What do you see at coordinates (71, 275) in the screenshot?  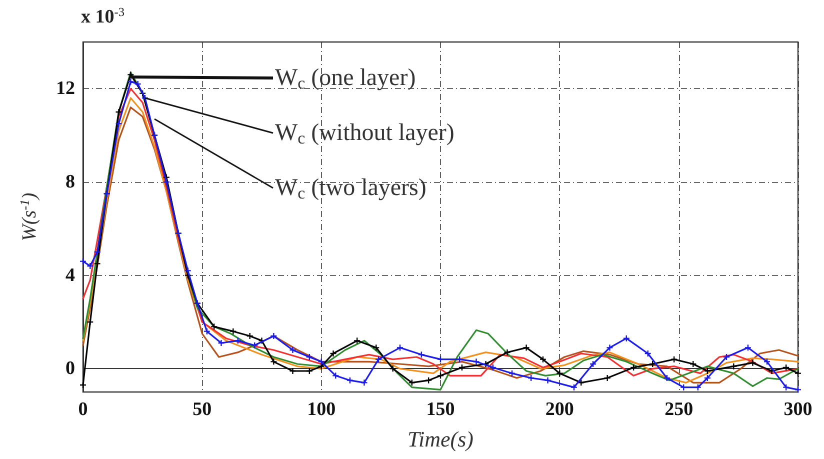 I see `y-tick-label: 4` at bounding box center [71, 275].